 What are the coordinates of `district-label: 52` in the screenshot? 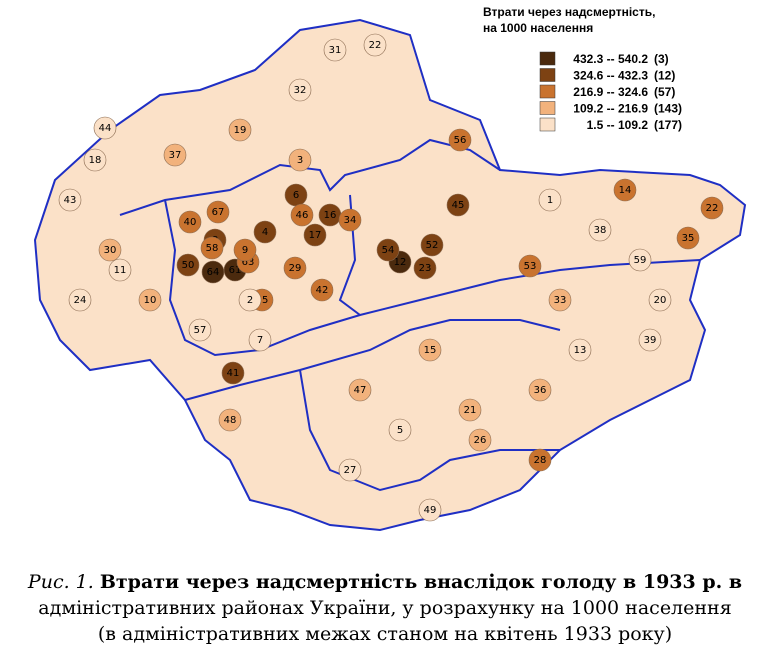 It's located at (432, 245).